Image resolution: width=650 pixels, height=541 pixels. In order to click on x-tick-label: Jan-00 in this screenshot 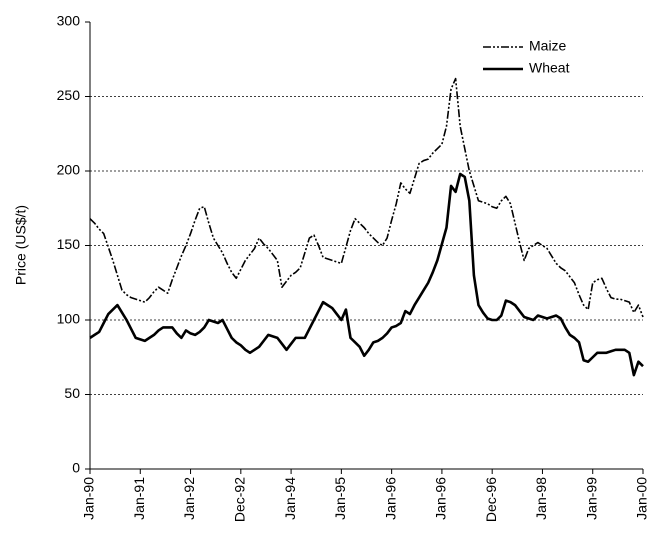, I will do `click(642, 498)`.